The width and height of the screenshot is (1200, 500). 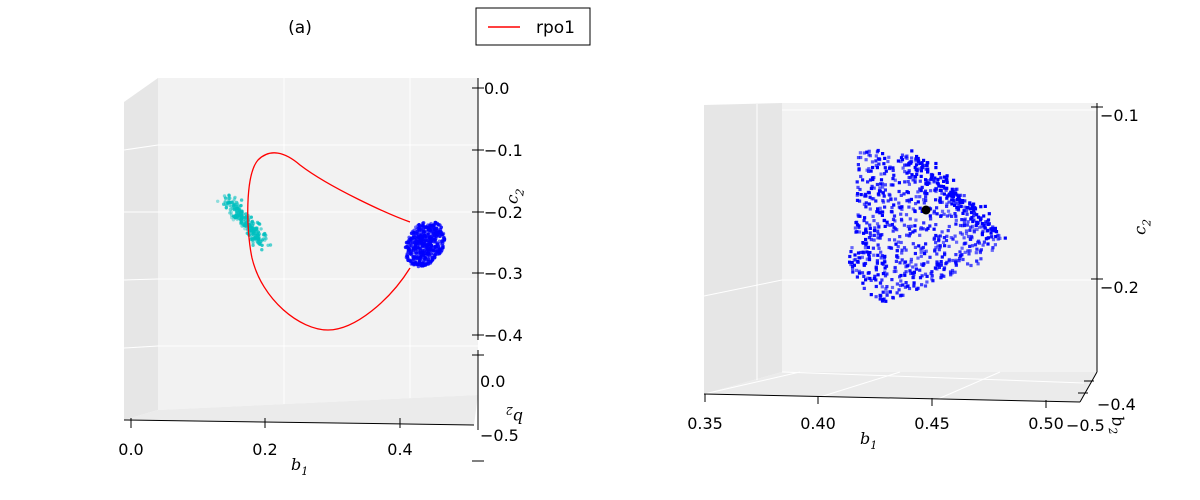 I want to click on legend-label-rpo1: rpo1, so click(x=555, y=28).